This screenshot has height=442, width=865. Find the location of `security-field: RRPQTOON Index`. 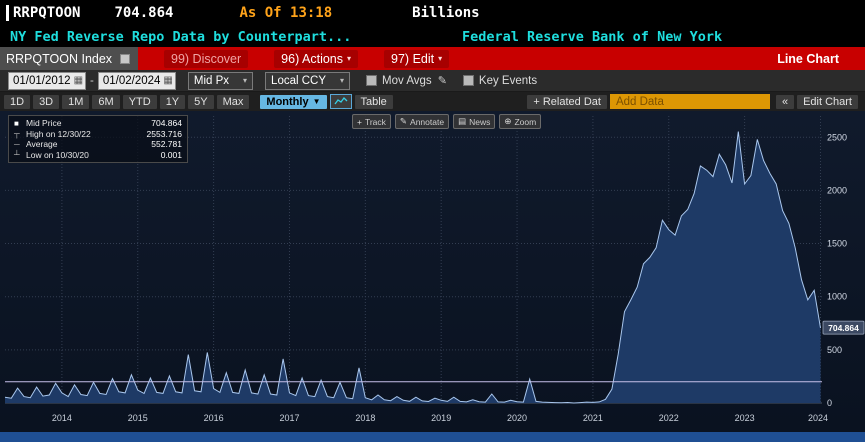

security-field: RRPQTOON Index is located at coordinates (69, 58).